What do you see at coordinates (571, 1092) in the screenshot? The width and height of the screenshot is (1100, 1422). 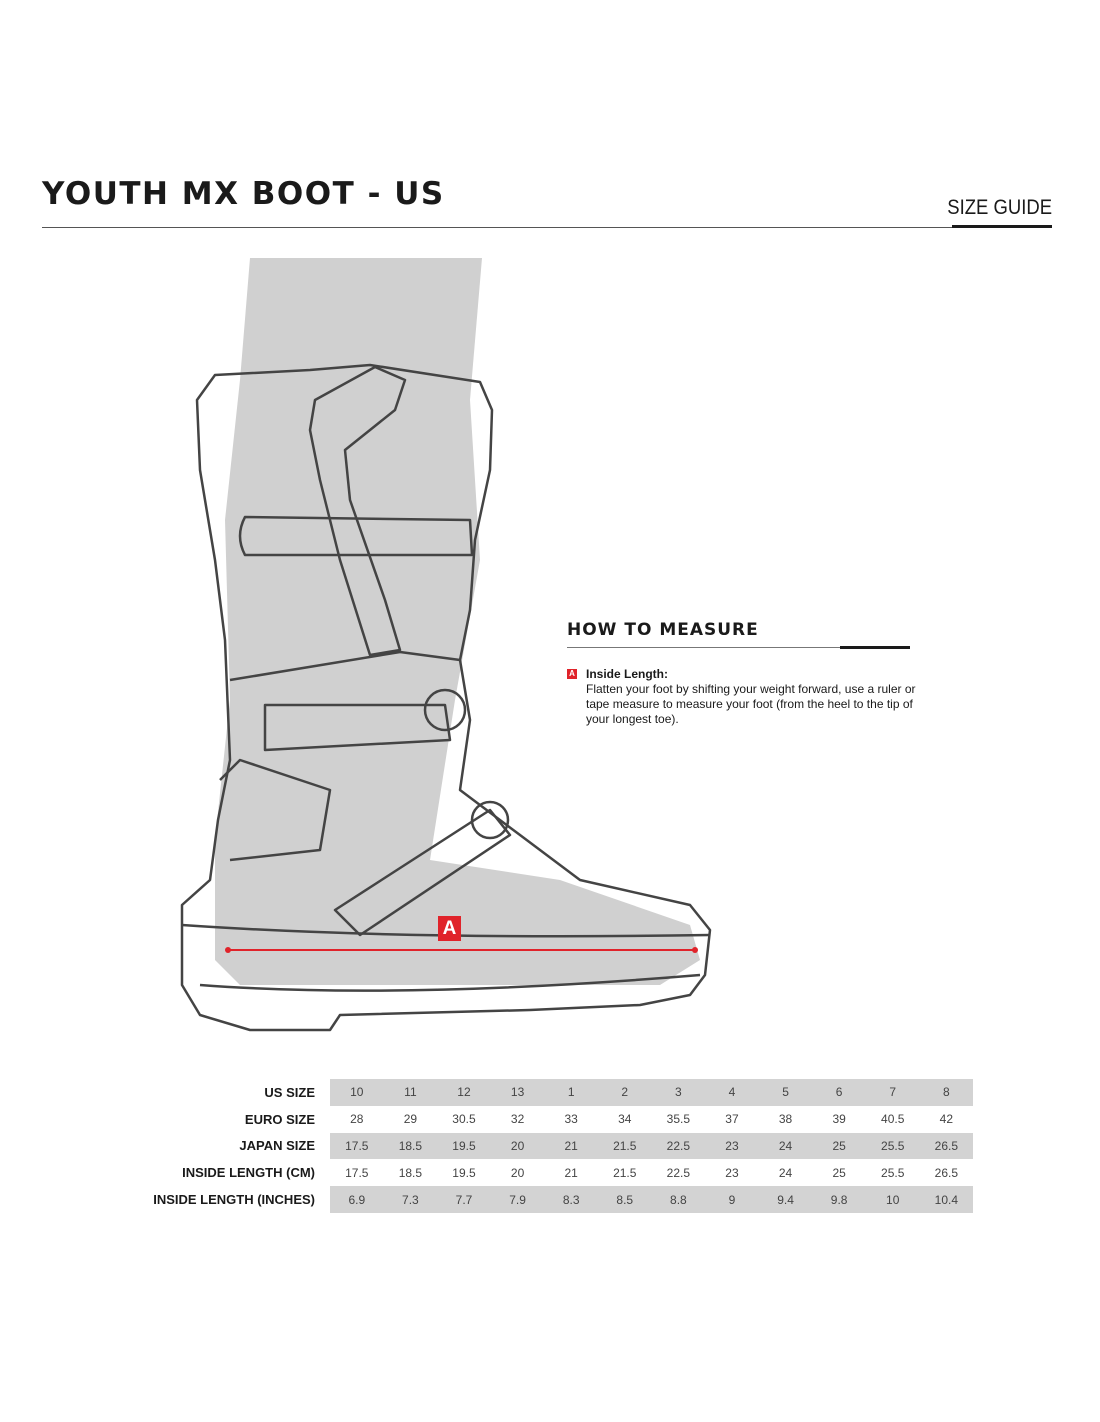 I see `table-cell: 1` at bounding box center [571, 1092].